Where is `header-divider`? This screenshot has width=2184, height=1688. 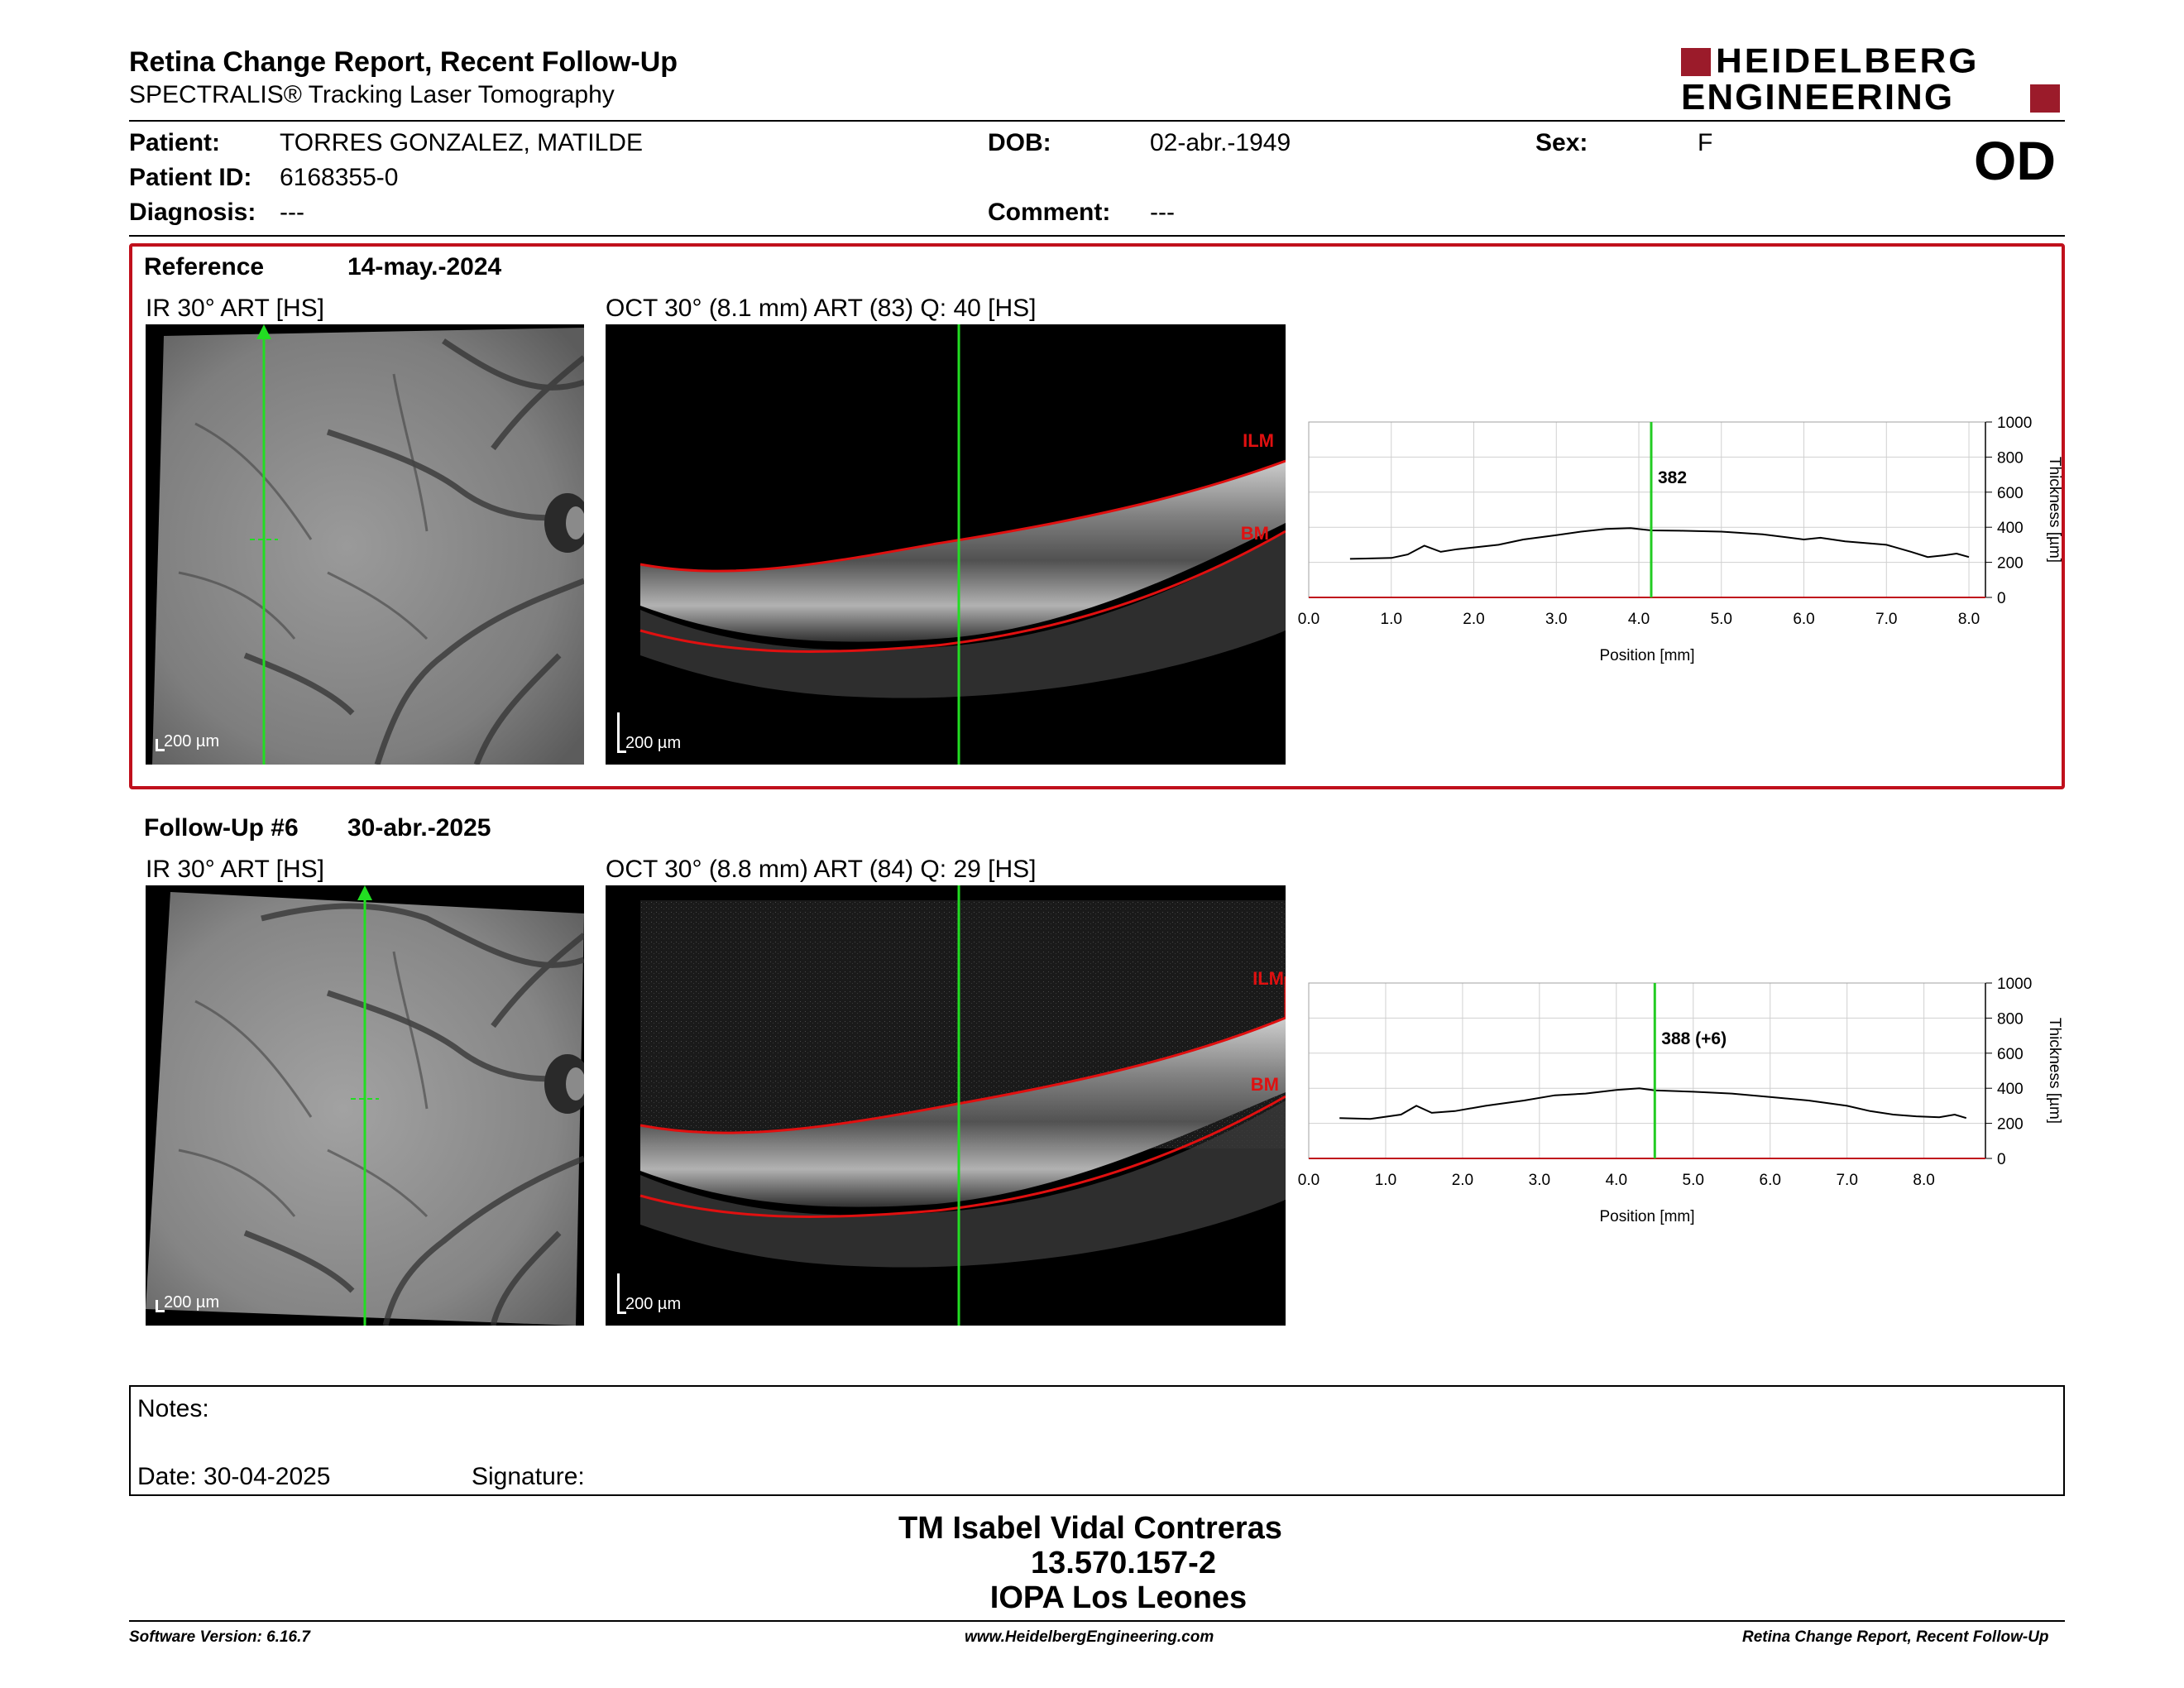 header-divider is located at coordinates (1097, 121).